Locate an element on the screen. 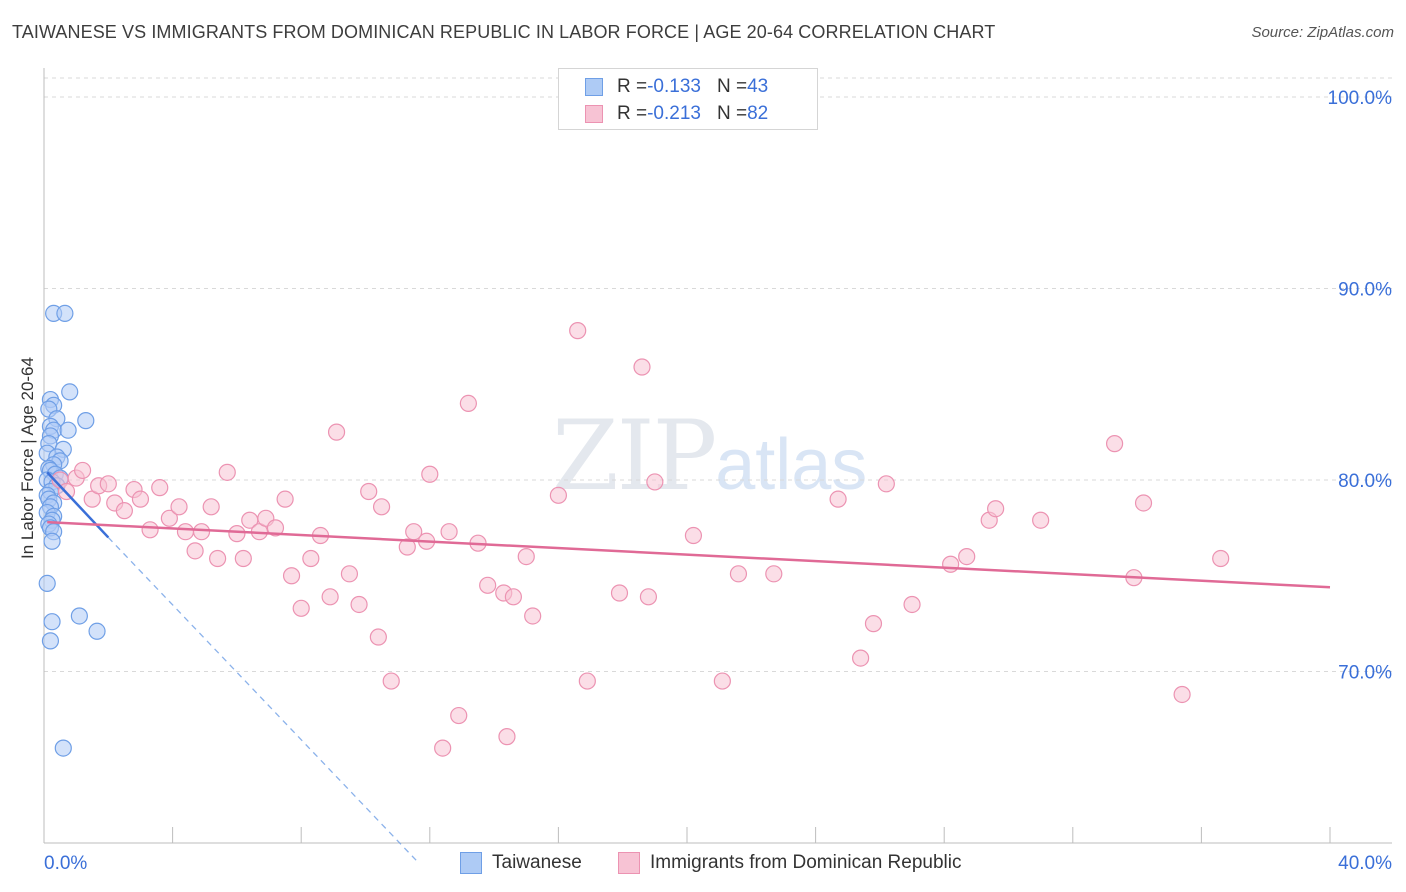  legend-n-label: N = is located at coordinates (732, 113).